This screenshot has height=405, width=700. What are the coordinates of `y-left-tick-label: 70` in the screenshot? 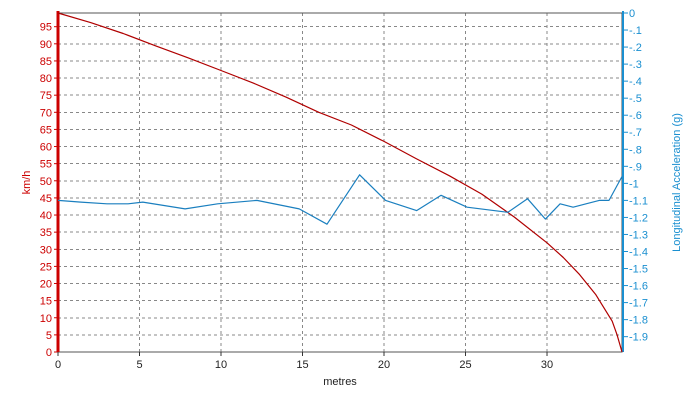 It's located at (46, 113).